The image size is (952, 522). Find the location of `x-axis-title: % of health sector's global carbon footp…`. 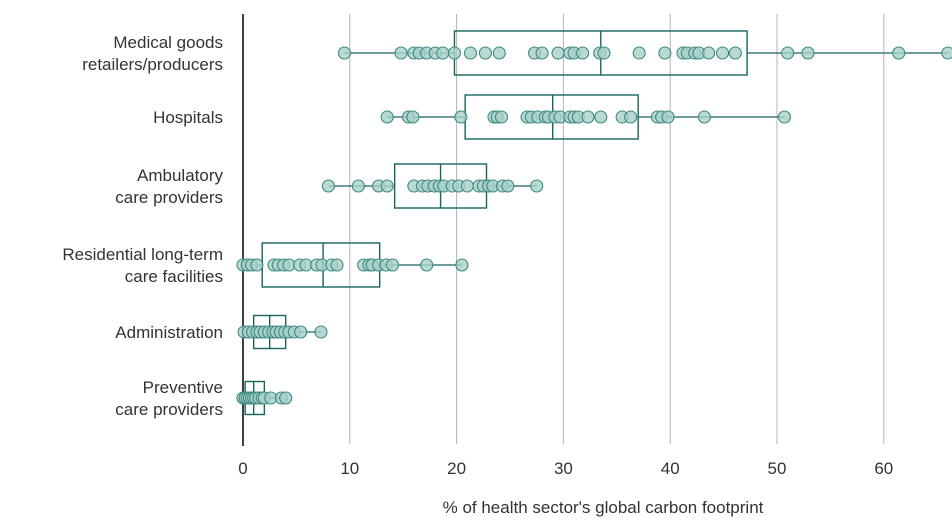

x-axis-title: % of health sector's global carbon footp… is located at coordinates (603, 507).